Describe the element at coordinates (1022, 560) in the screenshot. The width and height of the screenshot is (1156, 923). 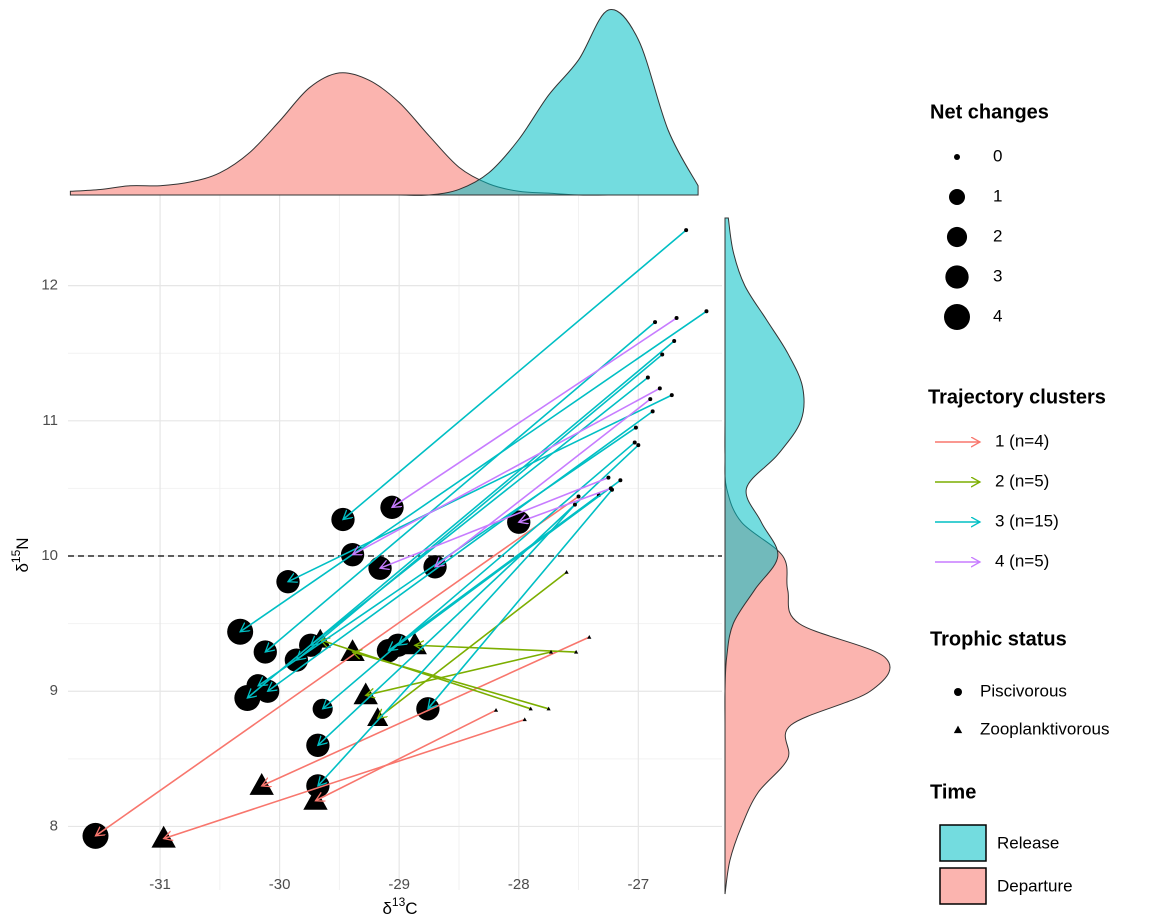
I see `cluster-legend-label: 4 (n=5)` at that location.